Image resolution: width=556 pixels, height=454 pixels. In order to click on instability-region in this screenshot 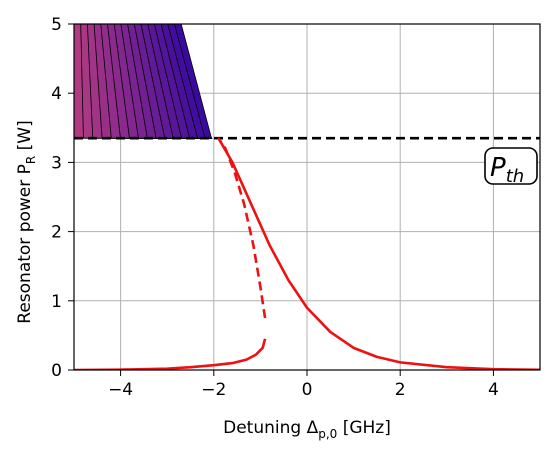, I will do `click(143, 81)`.